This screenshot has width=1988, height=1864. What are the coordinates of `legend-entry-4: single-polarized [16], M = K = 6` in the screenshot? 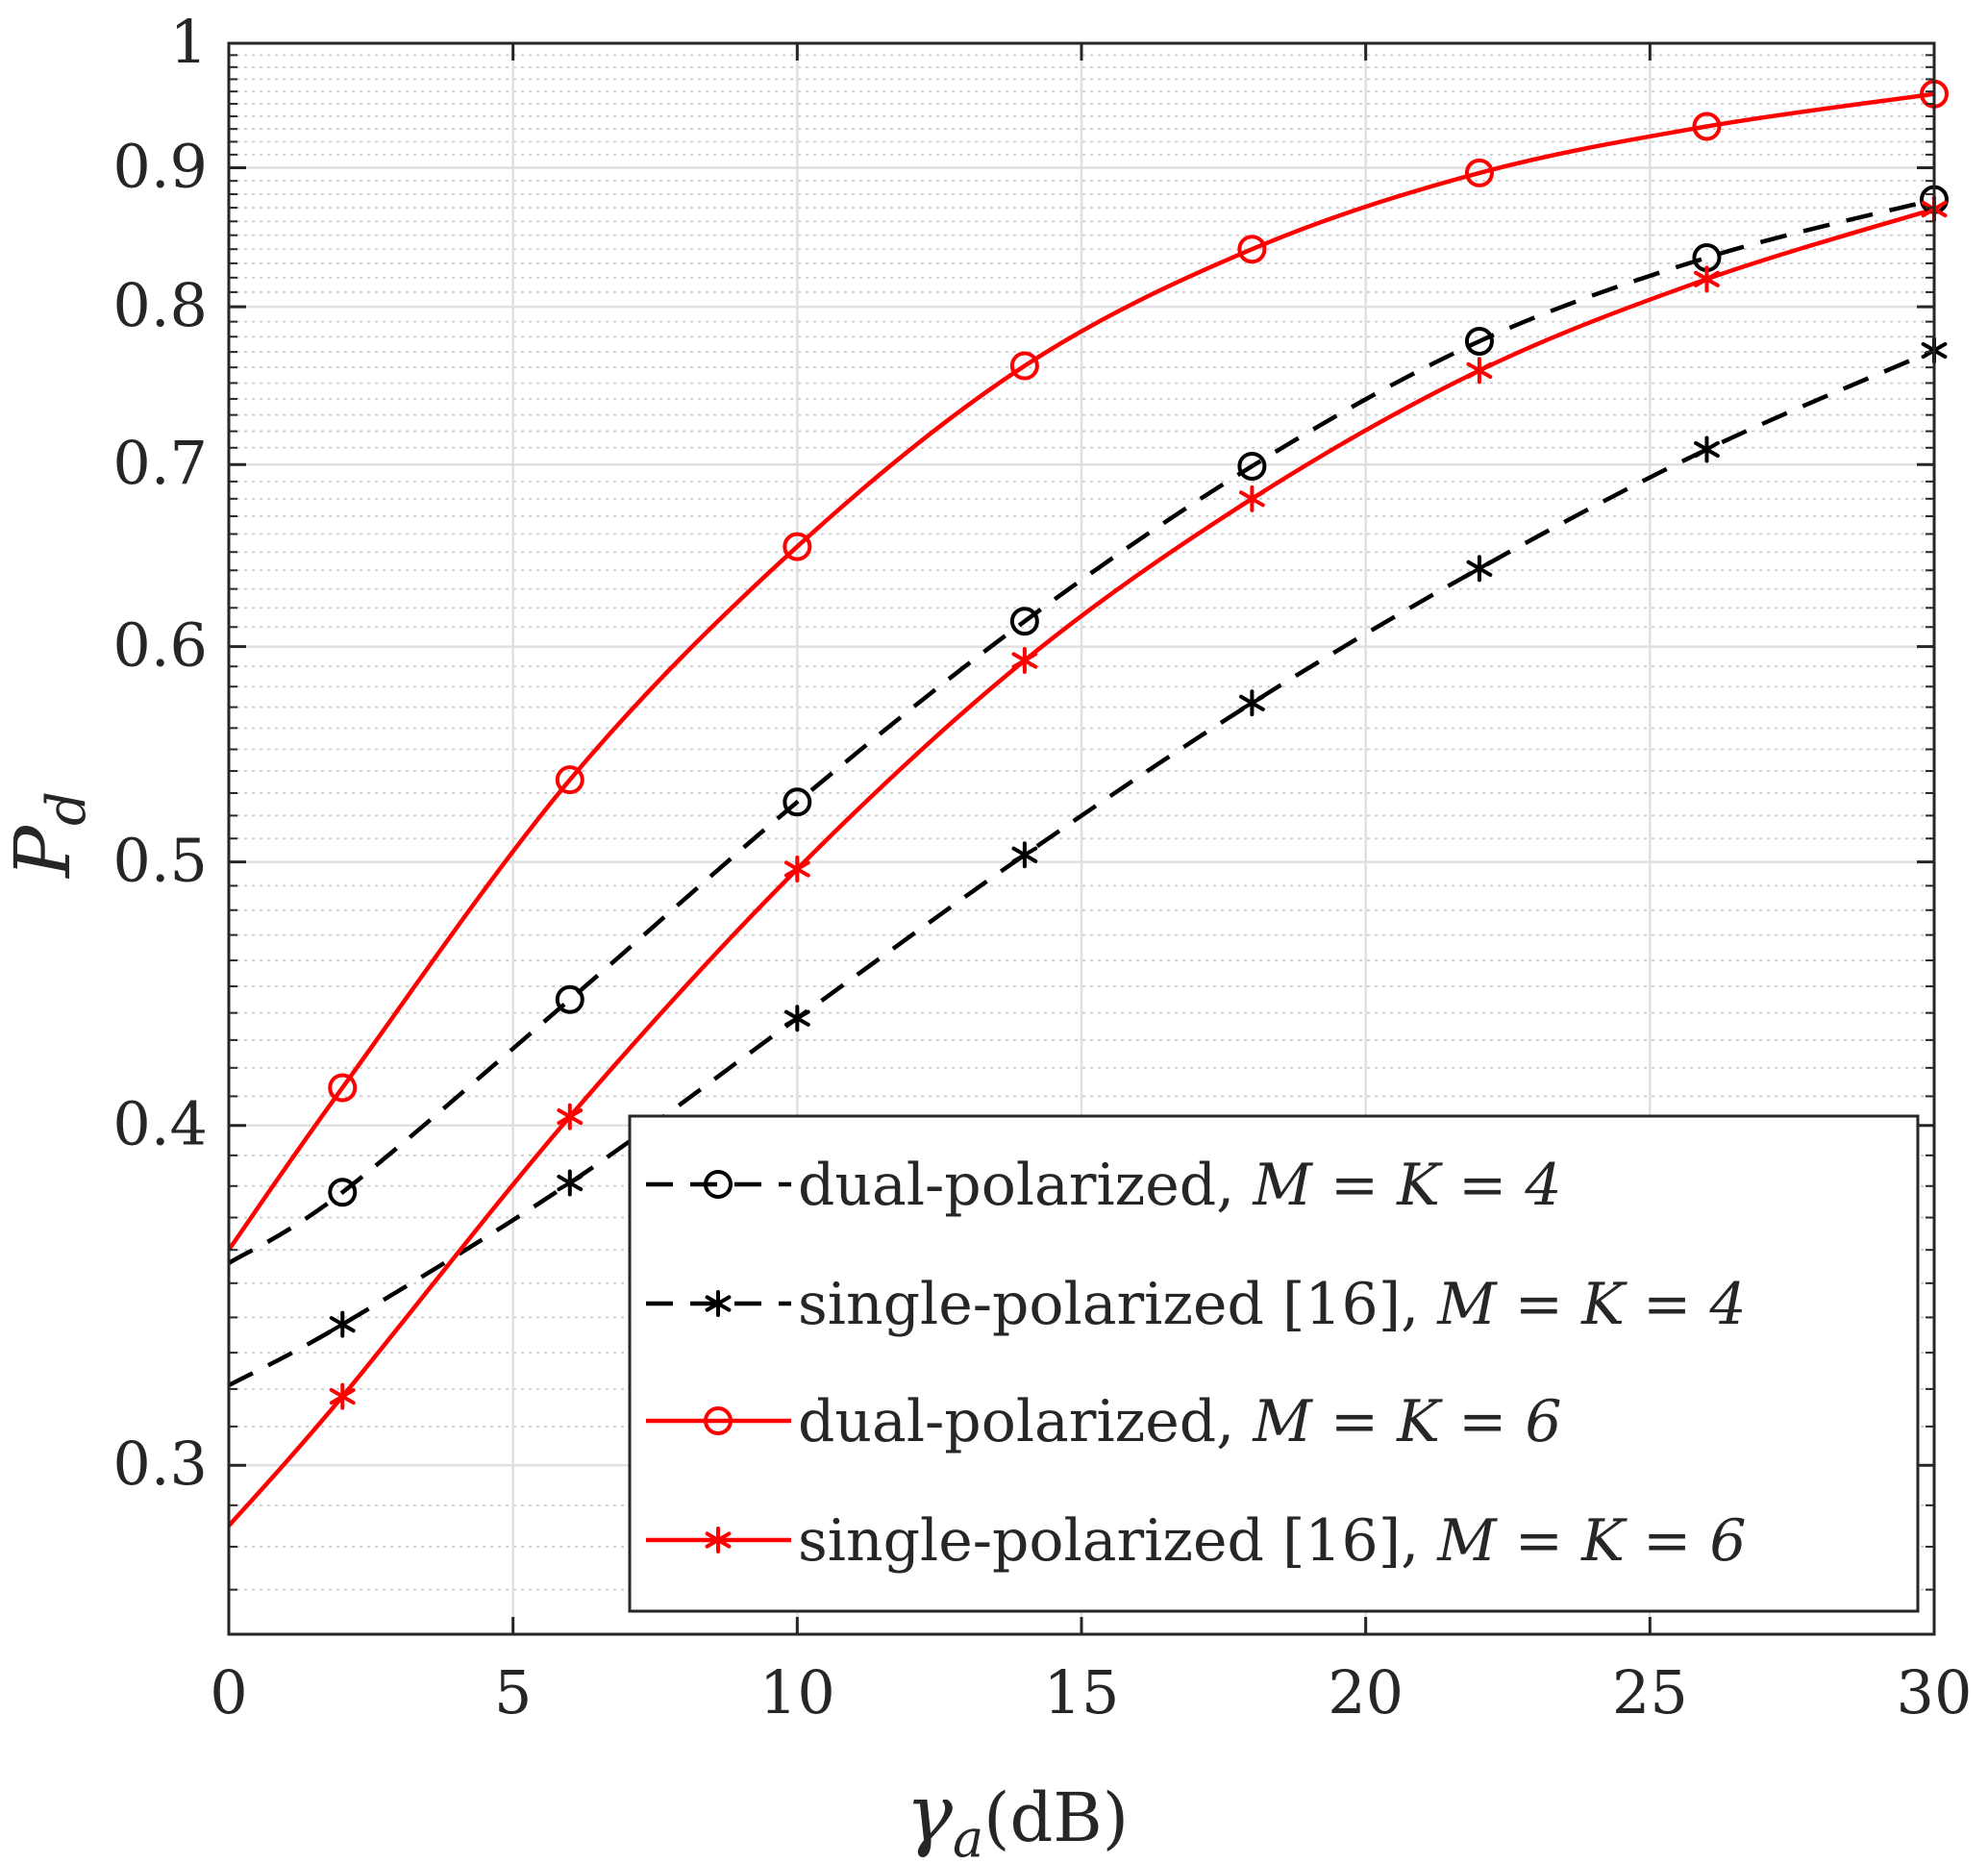 It's located at (1197, 1541).